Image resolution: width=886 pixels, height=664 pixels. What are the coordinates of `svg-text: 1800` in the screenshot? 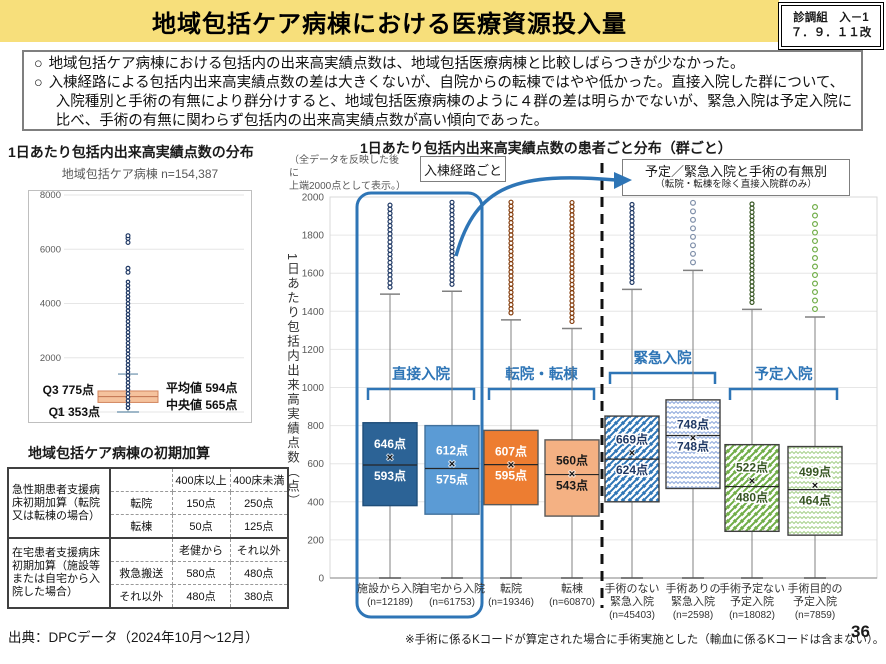 It's located at (313, 236).